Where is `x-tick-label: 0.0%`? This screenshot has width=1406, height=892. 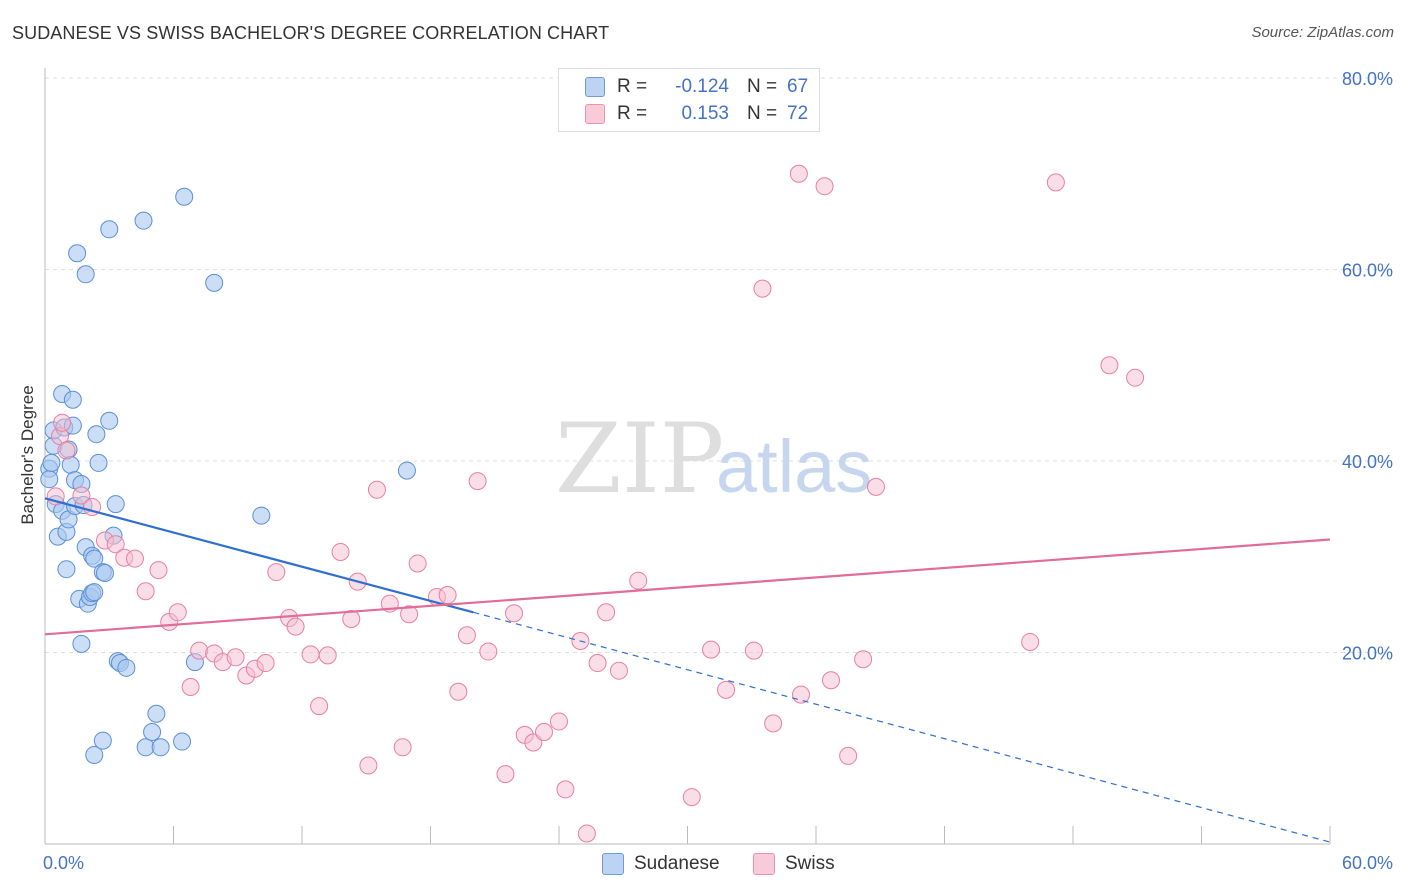
x-tick-label: 0.0% is located at coordinates (63, 863).